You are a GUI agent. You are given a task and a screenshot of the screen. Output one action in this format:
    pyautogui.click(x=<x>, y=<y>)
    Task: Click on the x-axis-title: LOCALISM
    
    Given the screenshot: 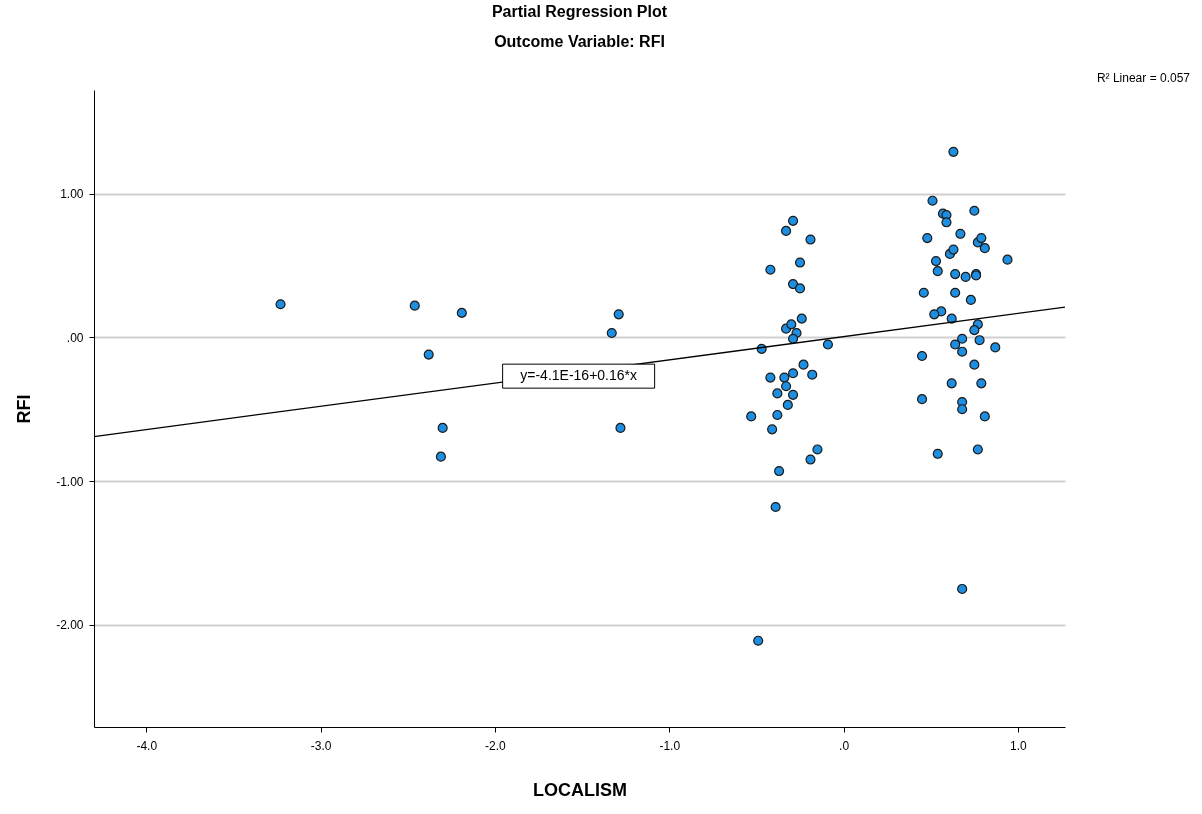 What is the action you would take?
    pyautogui.click(x=580, y=789)
    